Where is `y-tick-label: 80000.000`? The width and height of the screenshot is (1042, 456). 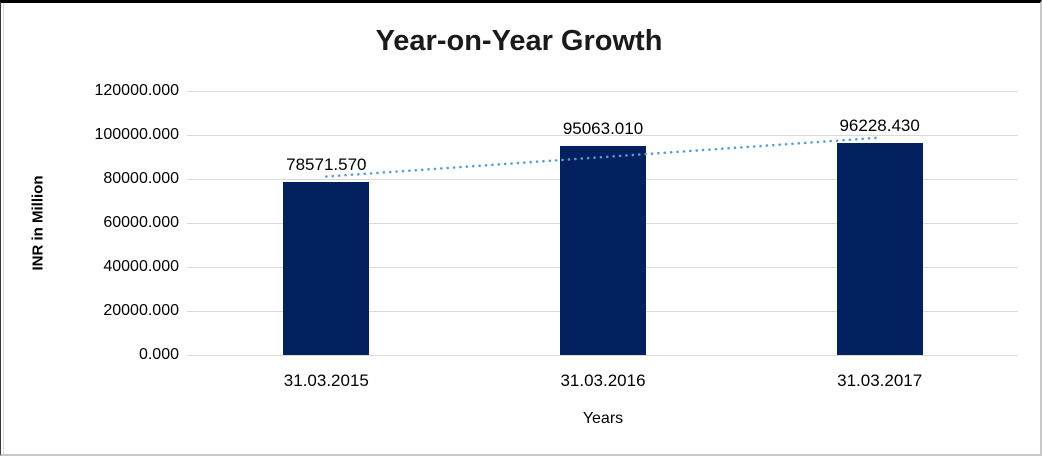 y-tick-label: 80000.000 is located at coordinates (141, 178).